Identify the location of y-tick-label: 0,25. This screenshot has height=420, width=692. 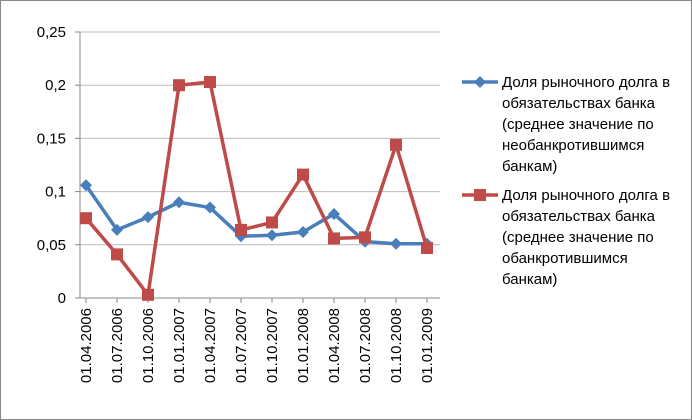
(51, 32).